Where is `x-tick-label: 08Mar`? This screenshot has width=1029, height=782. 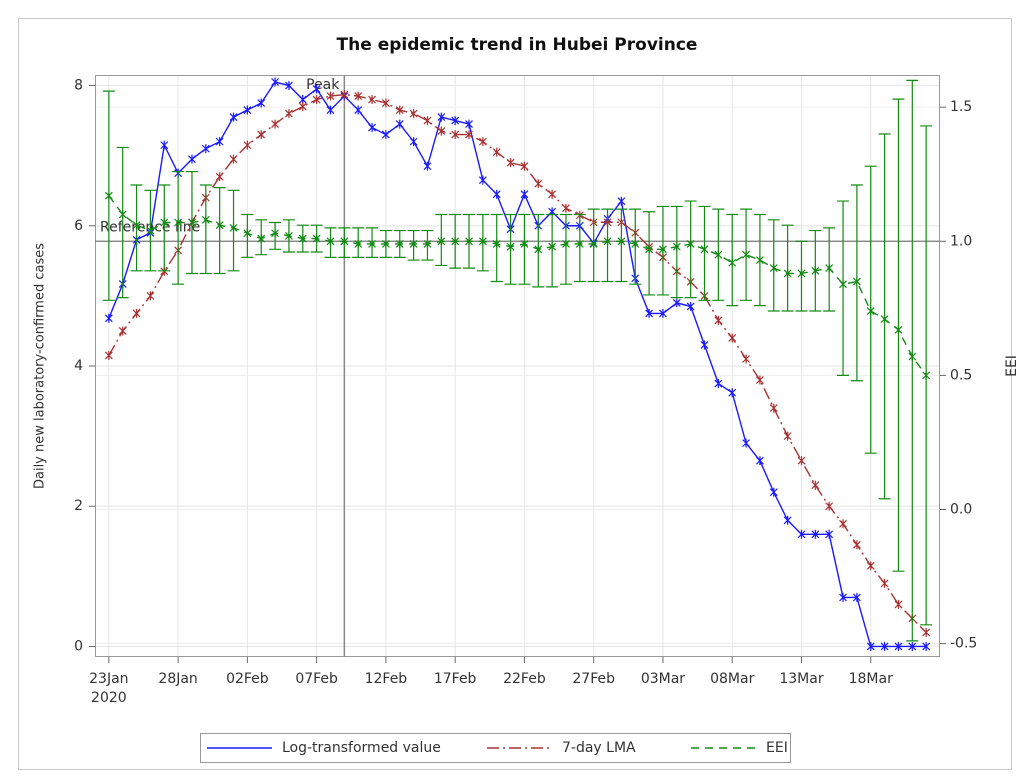 x-tick-label: 08Mar is located at coordinates (732, 679).